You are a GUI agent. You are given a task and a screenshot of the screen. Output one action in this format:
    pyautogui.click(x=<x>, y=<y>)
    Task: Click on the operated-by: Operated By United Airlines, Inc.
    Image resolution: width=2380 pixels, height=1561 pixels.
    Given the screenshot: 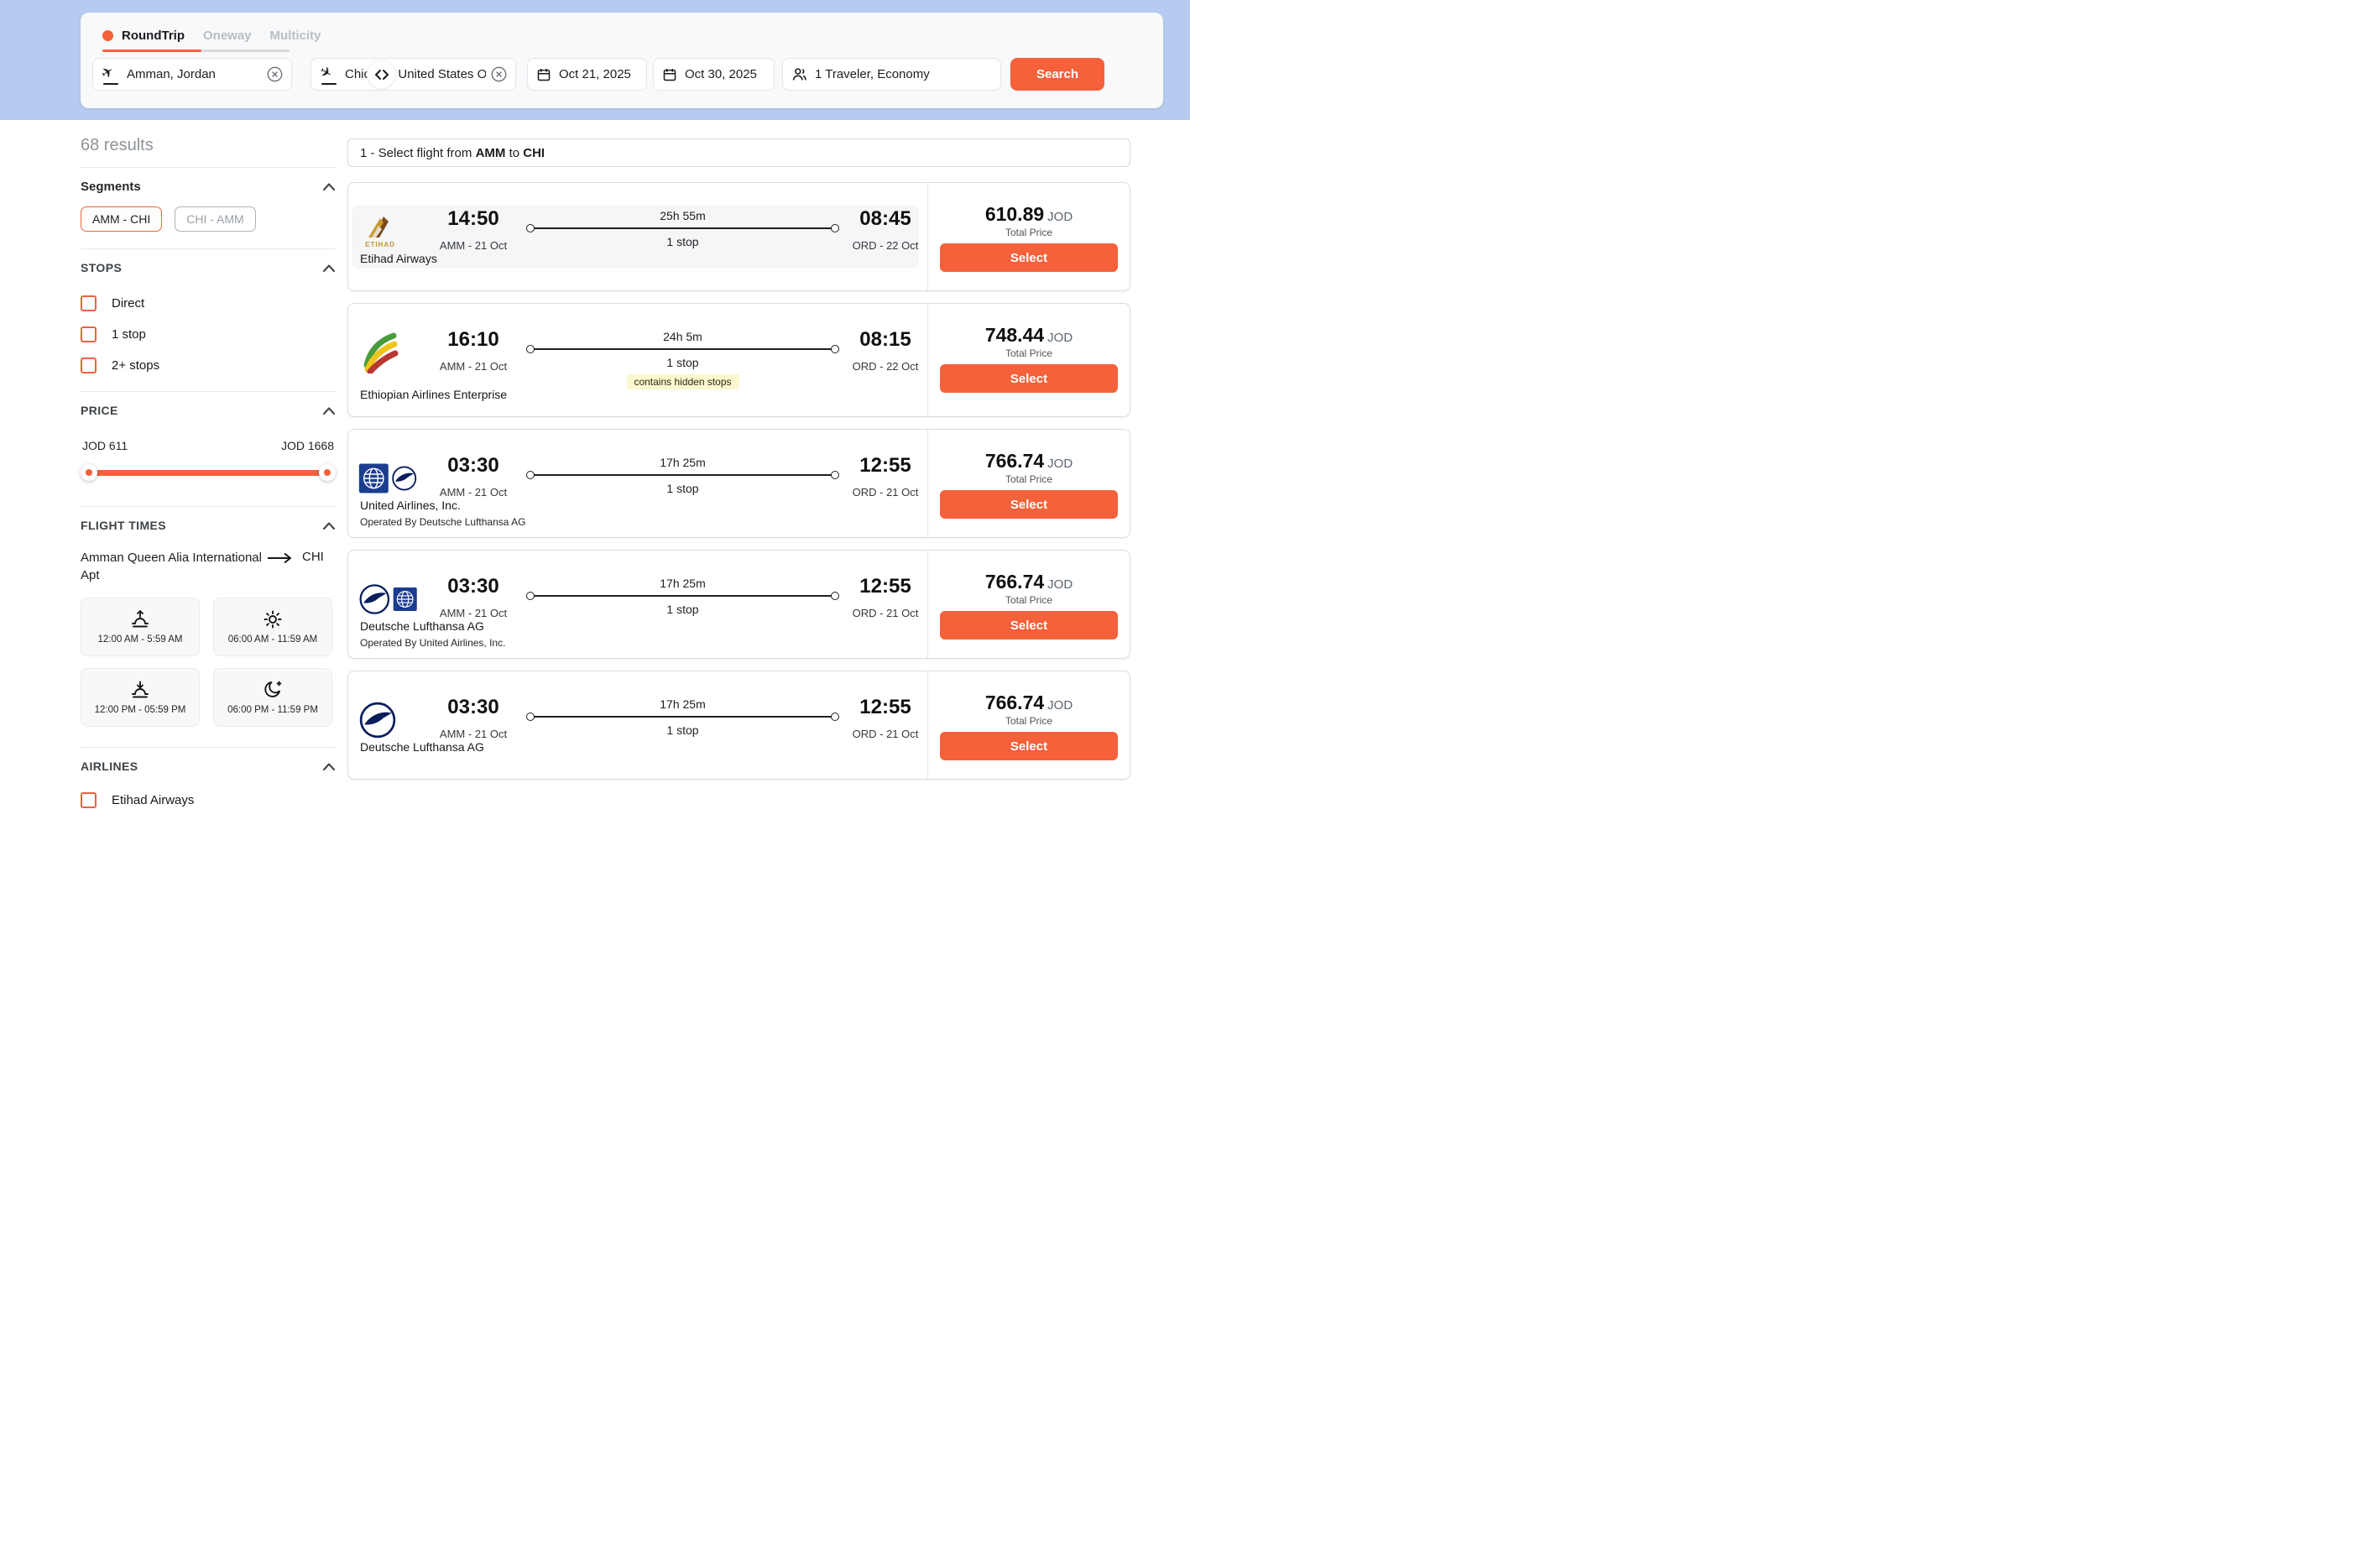 What is the action you would take?
    pyautogui.click(x=433, y=643)
    